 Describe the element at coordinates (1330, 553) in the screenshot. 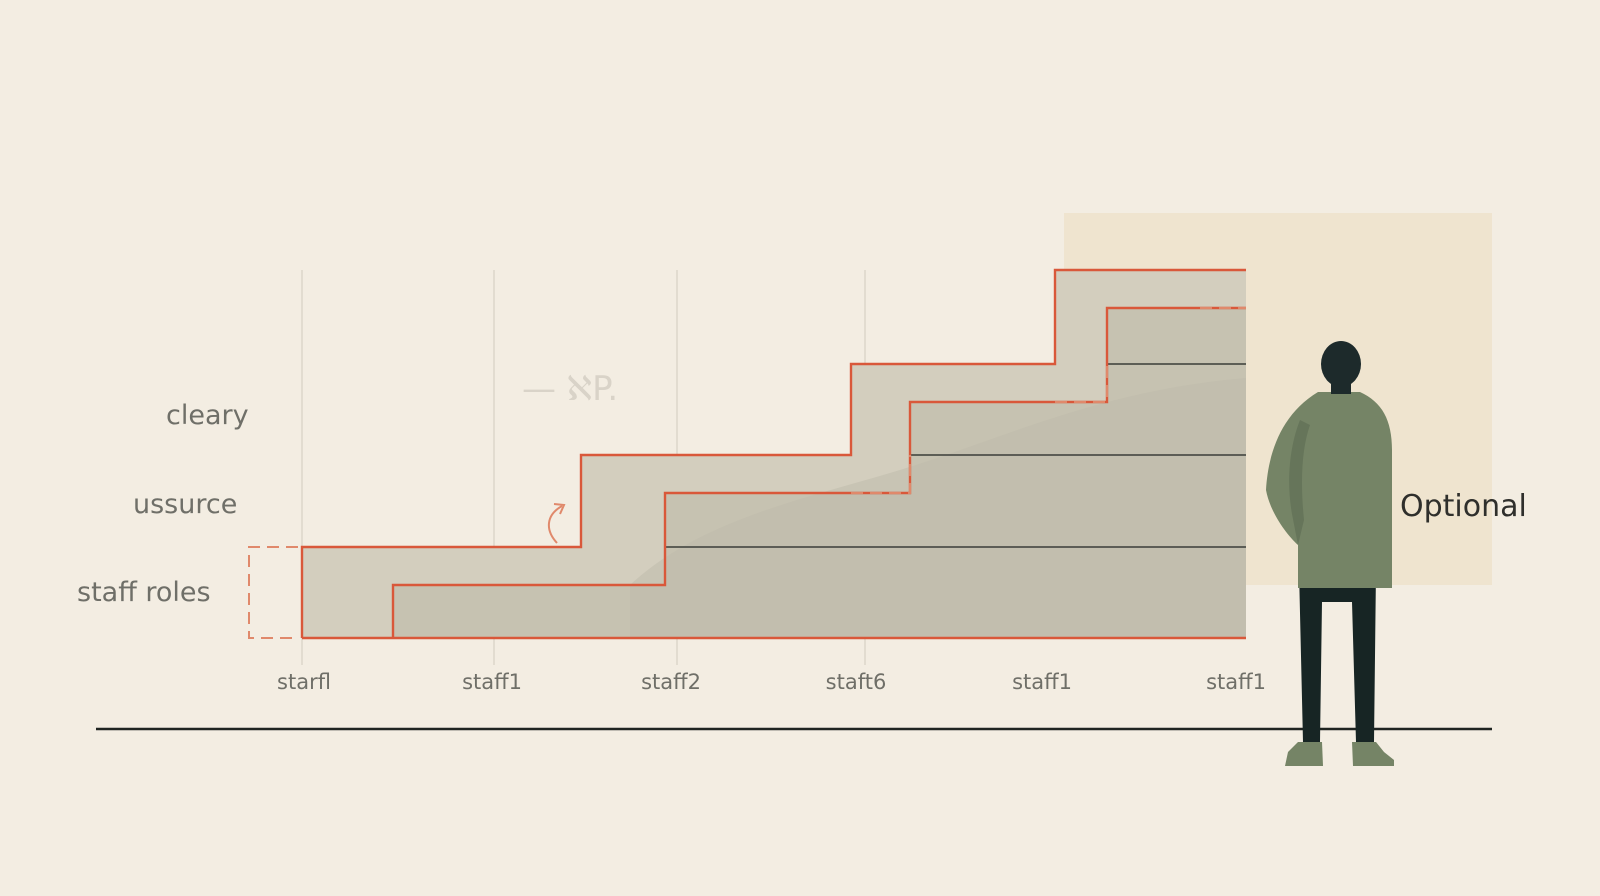

I see `person-figure` at that location.